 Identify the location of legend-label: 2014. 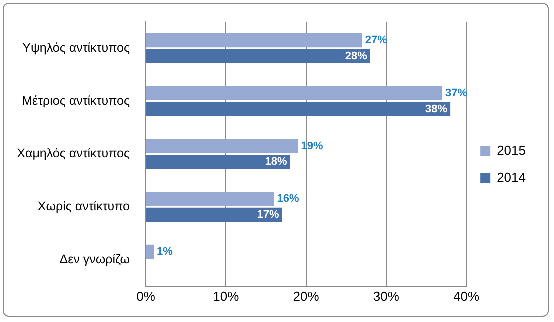
(511, 178).